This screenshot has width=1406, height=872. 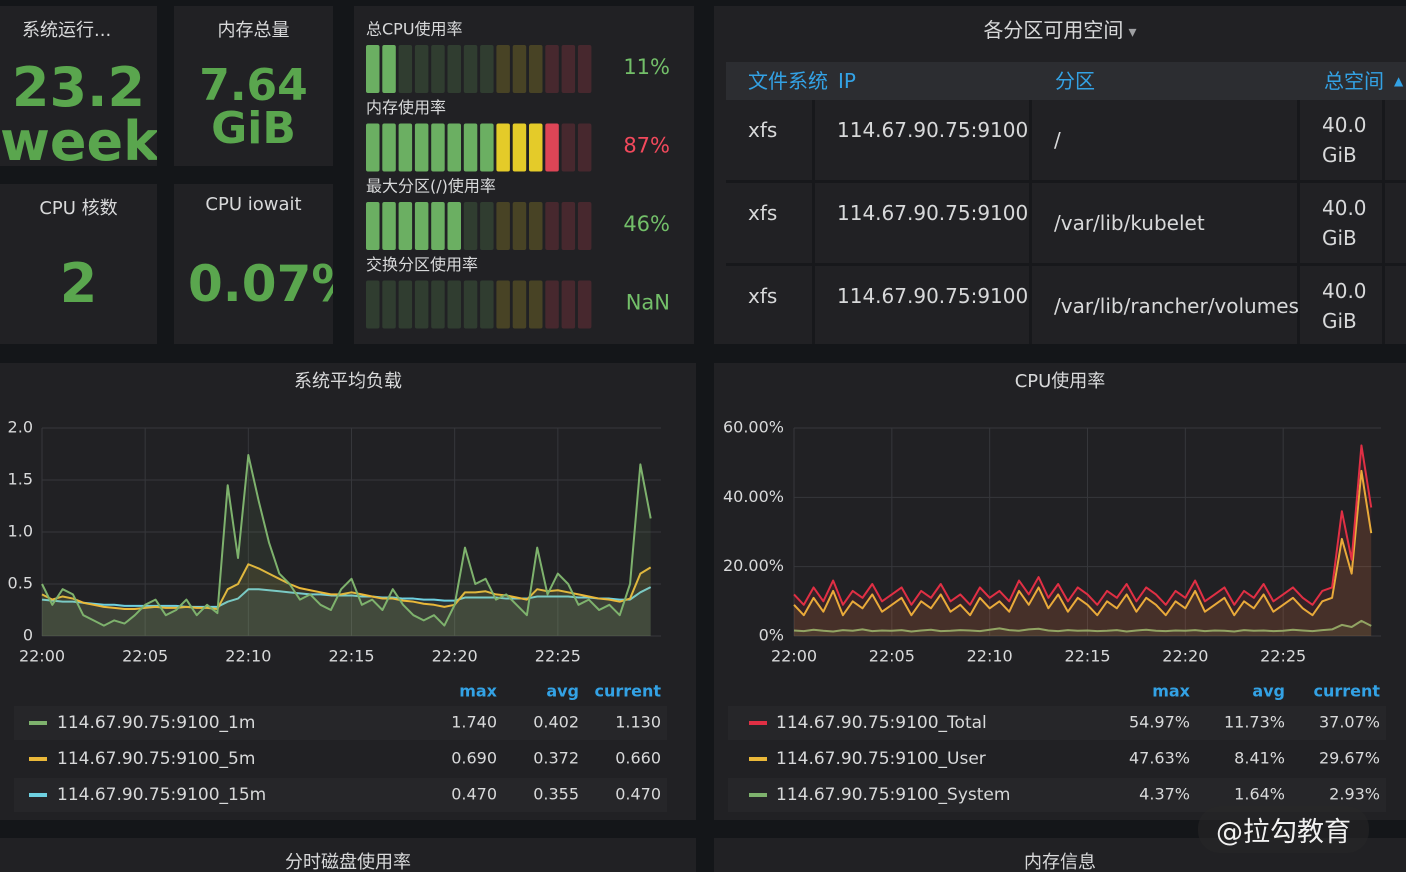 I want to click on table-cell: /var/lib/kubelet, so click(x=1166, y=223).